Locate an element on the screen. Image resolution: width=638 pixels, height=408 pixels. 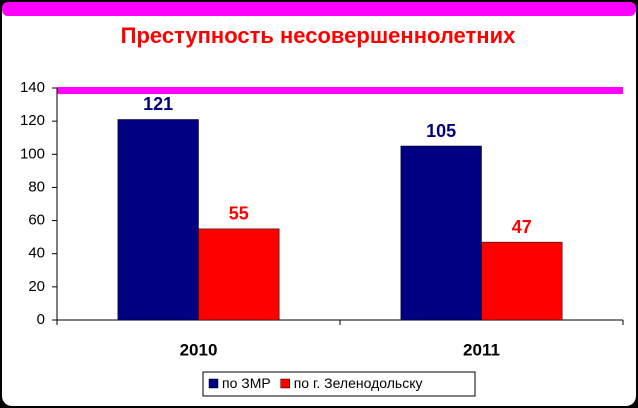
plot-band is located at coordinates (340, 90).